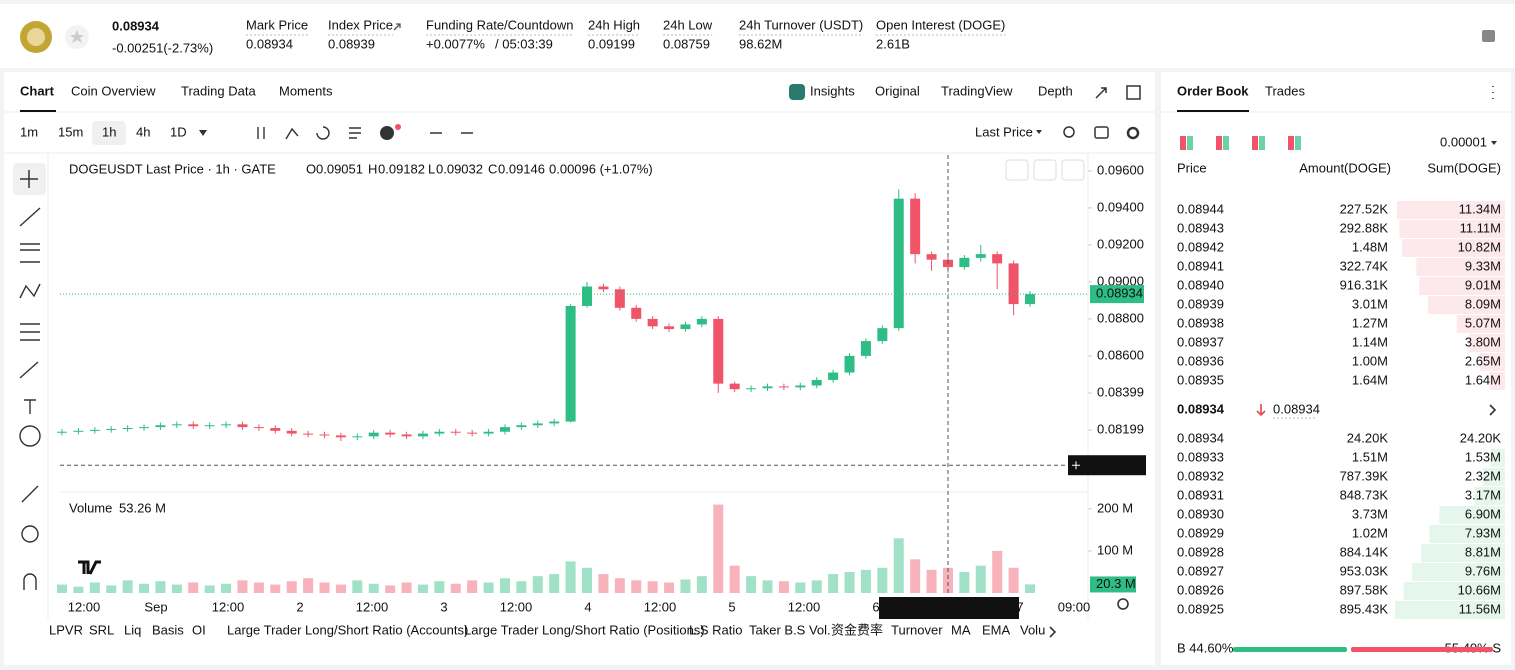  I want to click on window-icon, so click(1133, 92).